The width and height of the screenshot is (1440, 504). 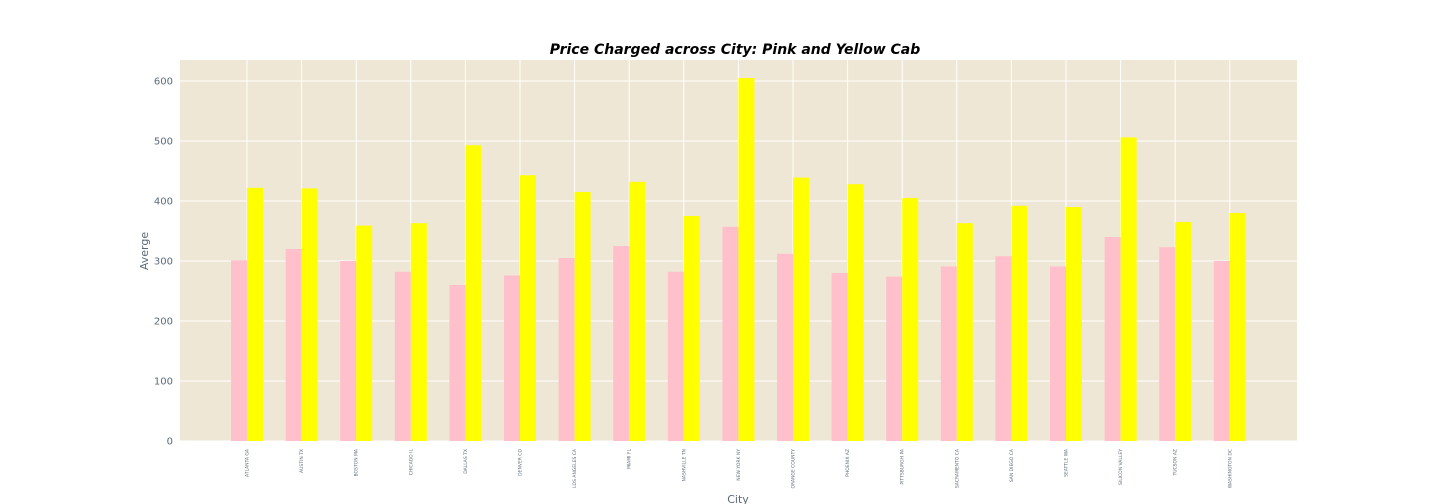 I want to click on x-tick-label: SILICON VALLEY, so click(x=1121, y=467).